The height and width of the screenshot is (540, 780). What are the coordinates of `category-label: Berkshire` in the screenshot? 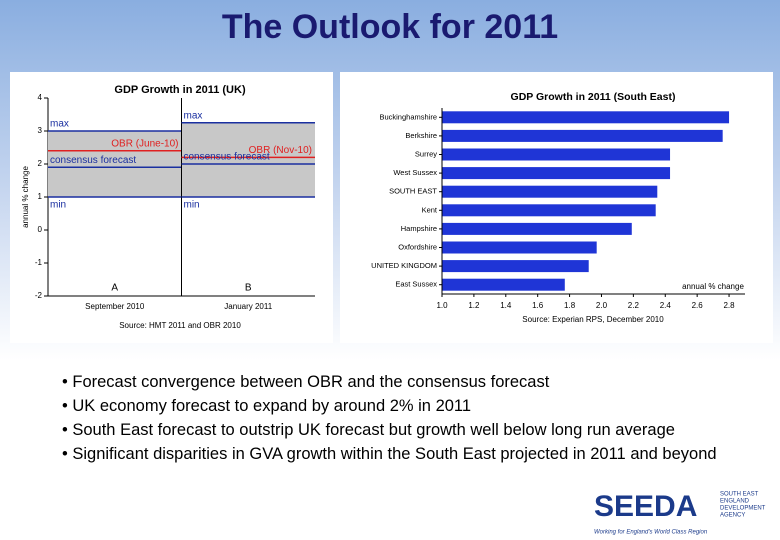 It's located at (421, 135).